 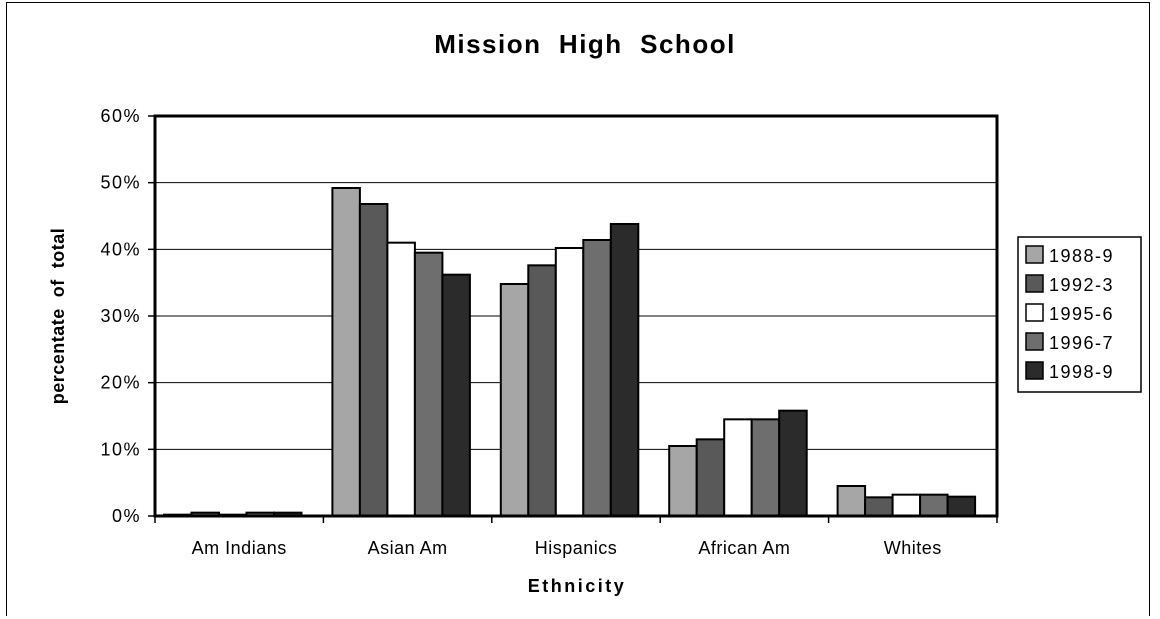 What do you see at coordinates (120, 449) in the screenshot?
I see `y-tick-label: 10%` at bounding box center [120, 449].